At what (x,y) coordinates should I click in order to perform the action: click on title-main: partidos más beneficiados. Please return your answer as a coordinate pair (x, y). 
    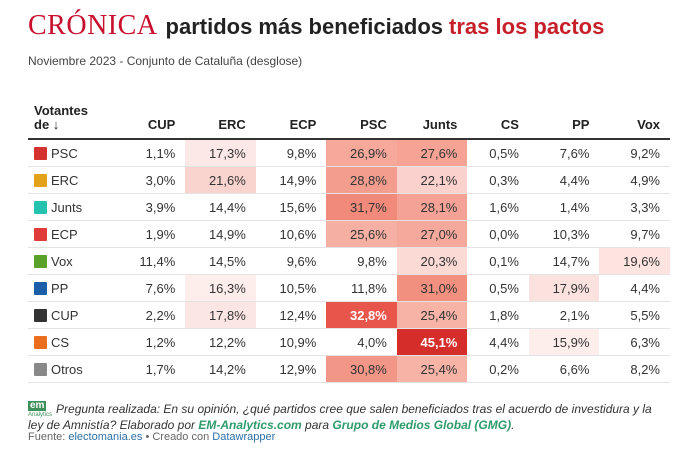
    Looking at the image, I should click on (304, 26).